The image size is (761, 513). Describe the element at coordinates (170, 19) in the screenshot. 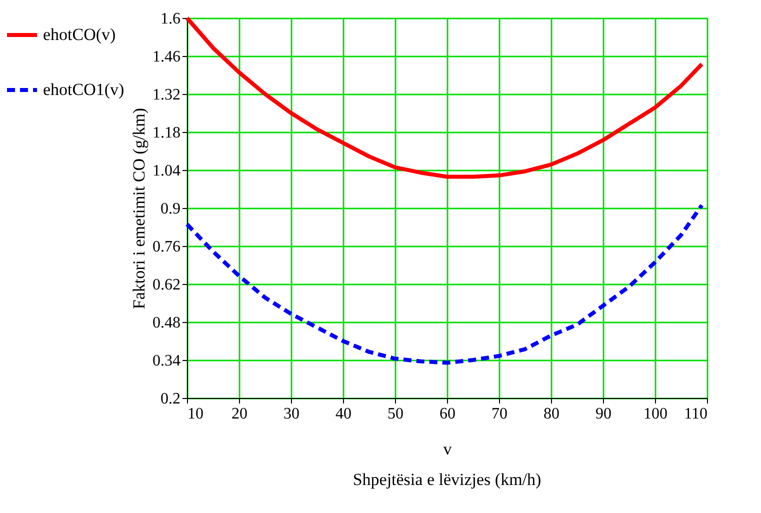

I see `y-tick-label: 1.6` at that location.